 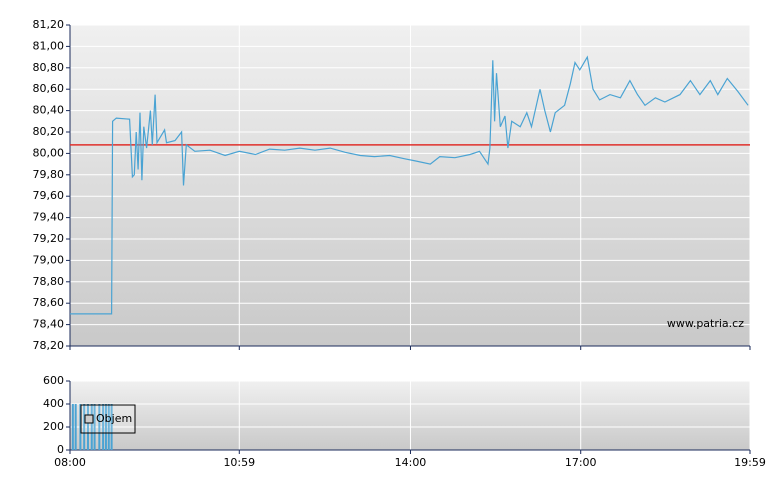 I want to click on y-tick-label: 200, so click(x=53, y=426).